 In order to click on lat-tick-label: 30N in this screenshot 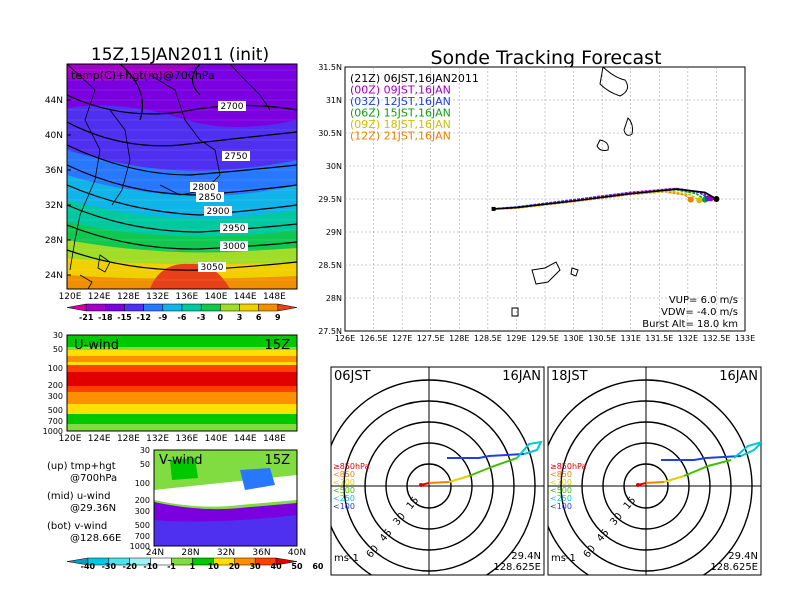, I will do `click(334, 166)`.